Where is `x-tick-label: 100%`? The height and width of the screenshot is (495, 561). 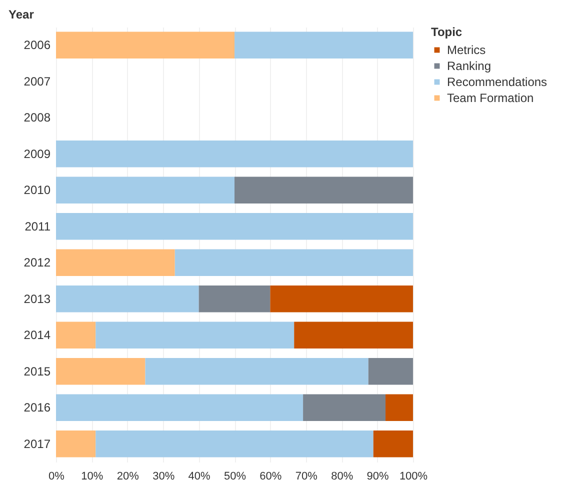
x-tick-label: 100% is located at coordinates (413, 476).